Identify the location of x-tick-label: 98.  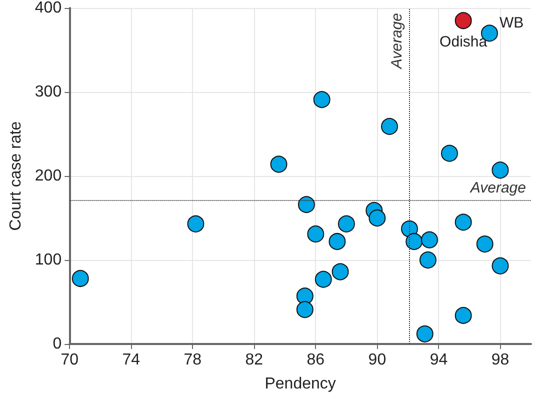
(500, 360).